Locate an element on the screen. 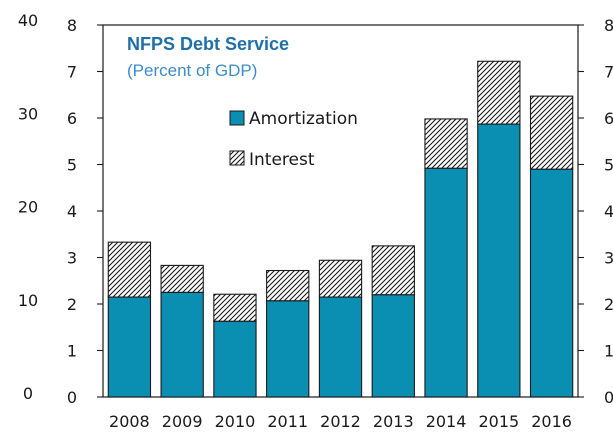  x-tick-label: 2013 is located at coordinates (393, 421).